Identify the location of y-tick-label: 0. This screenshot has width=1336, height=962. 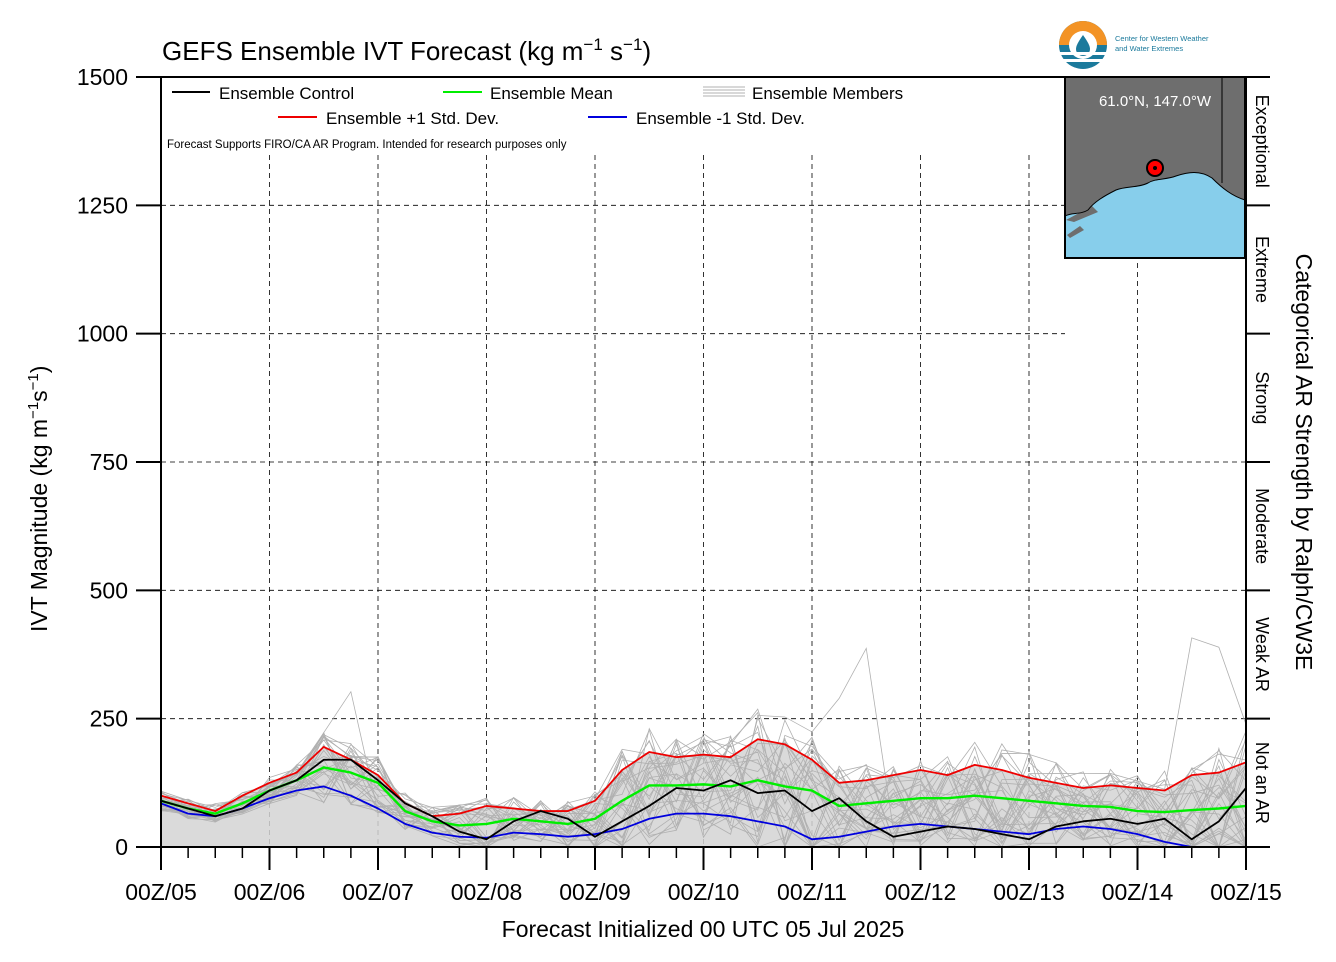
(121, 847).